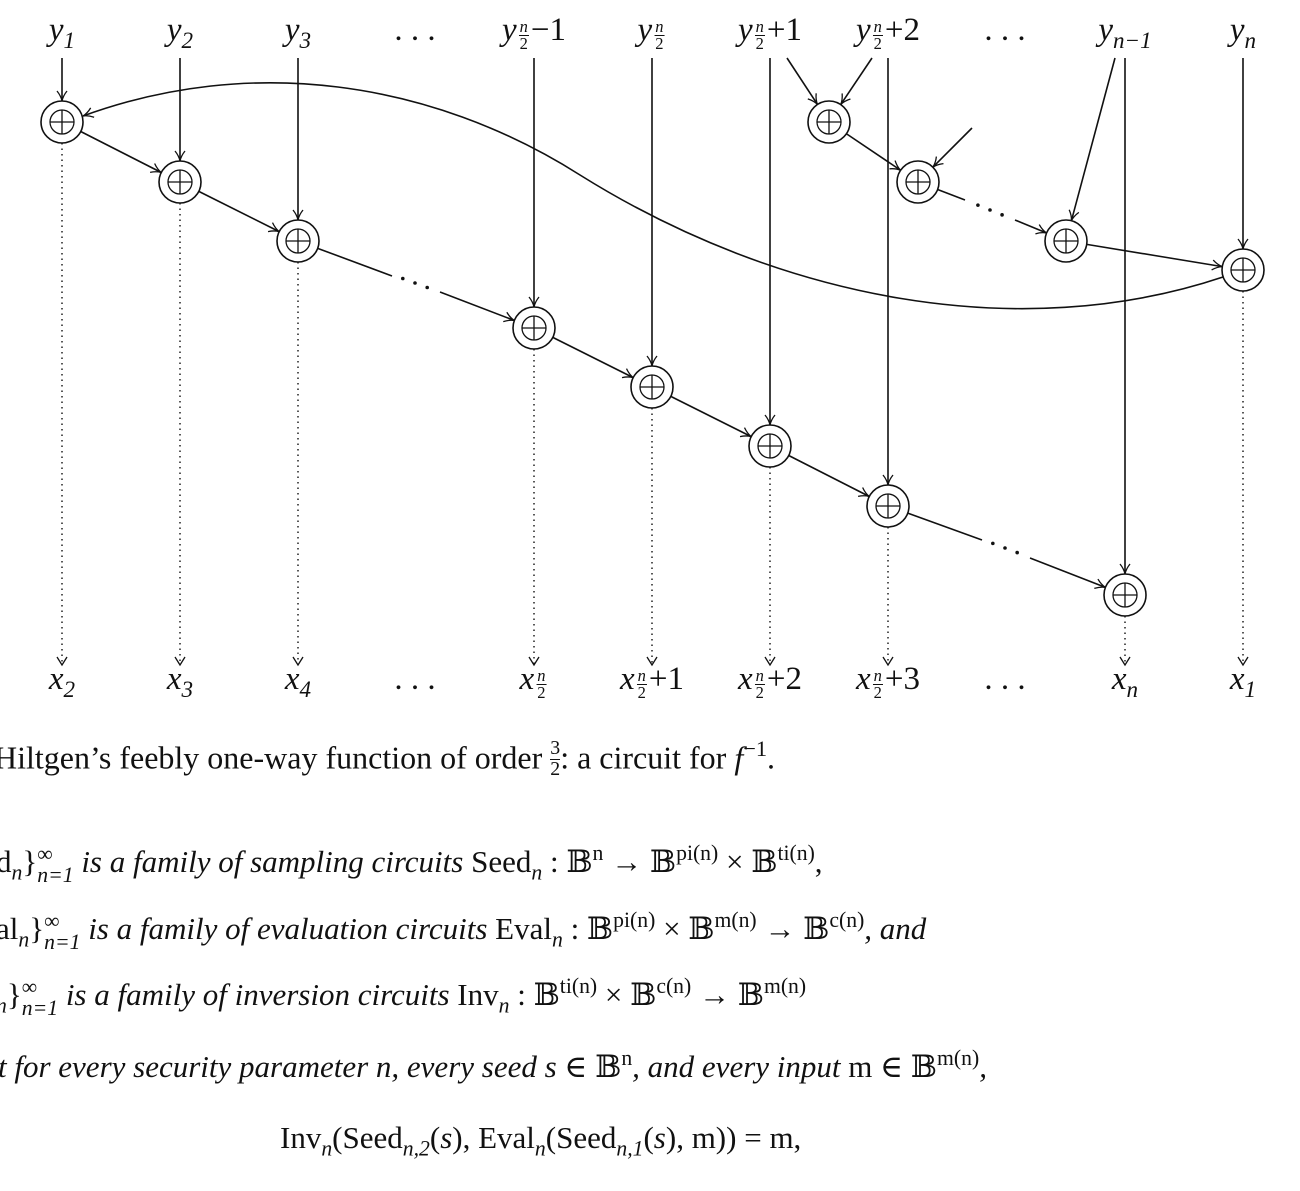  Describe the element at coordinates (288, 928) in the screenshot. I see `text-segment: is a family of evaluation circuits` at that location.